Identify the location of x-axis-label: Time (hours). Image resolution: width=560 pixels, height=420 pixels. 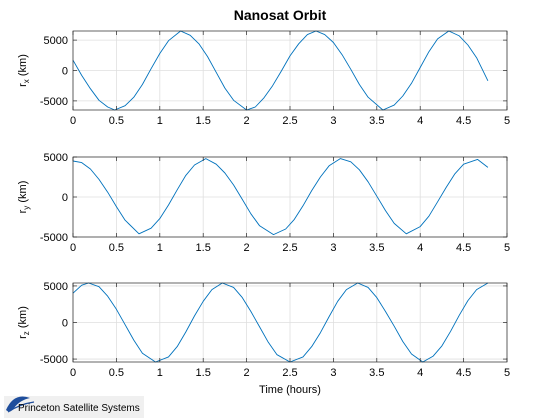
(290, 390).